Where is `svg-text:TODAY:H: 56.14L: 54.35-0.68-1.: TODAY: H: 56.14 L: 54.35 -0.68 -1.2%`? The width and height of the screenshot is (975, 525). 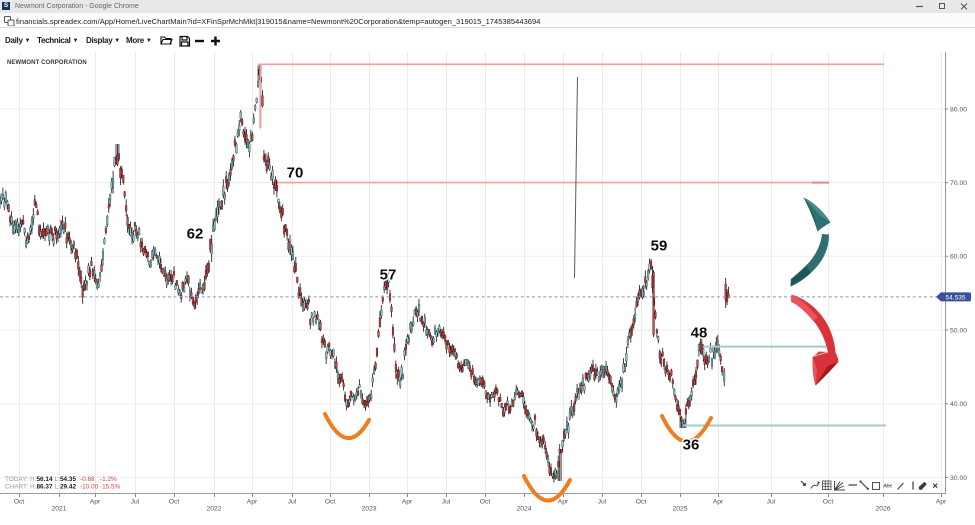
svg-text:TODAY:H: 56.14L: 54.35-0.68-1.: TODAY: H: 56.14 L: 54.35 -0.68 -1.2% is located at coordinates (61, 479).